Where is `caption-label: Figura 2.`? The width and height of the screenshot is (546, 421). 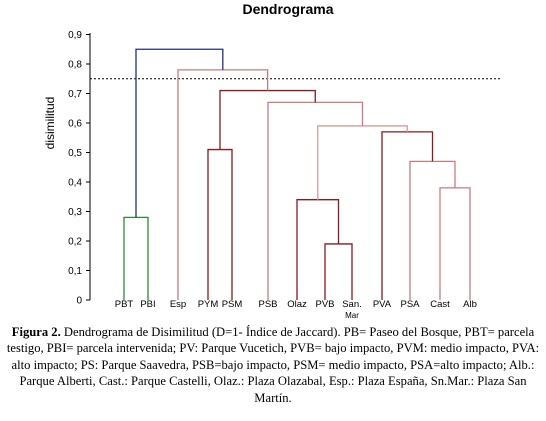 caption-label: Figura 2. is located at coordinates (36, 332).